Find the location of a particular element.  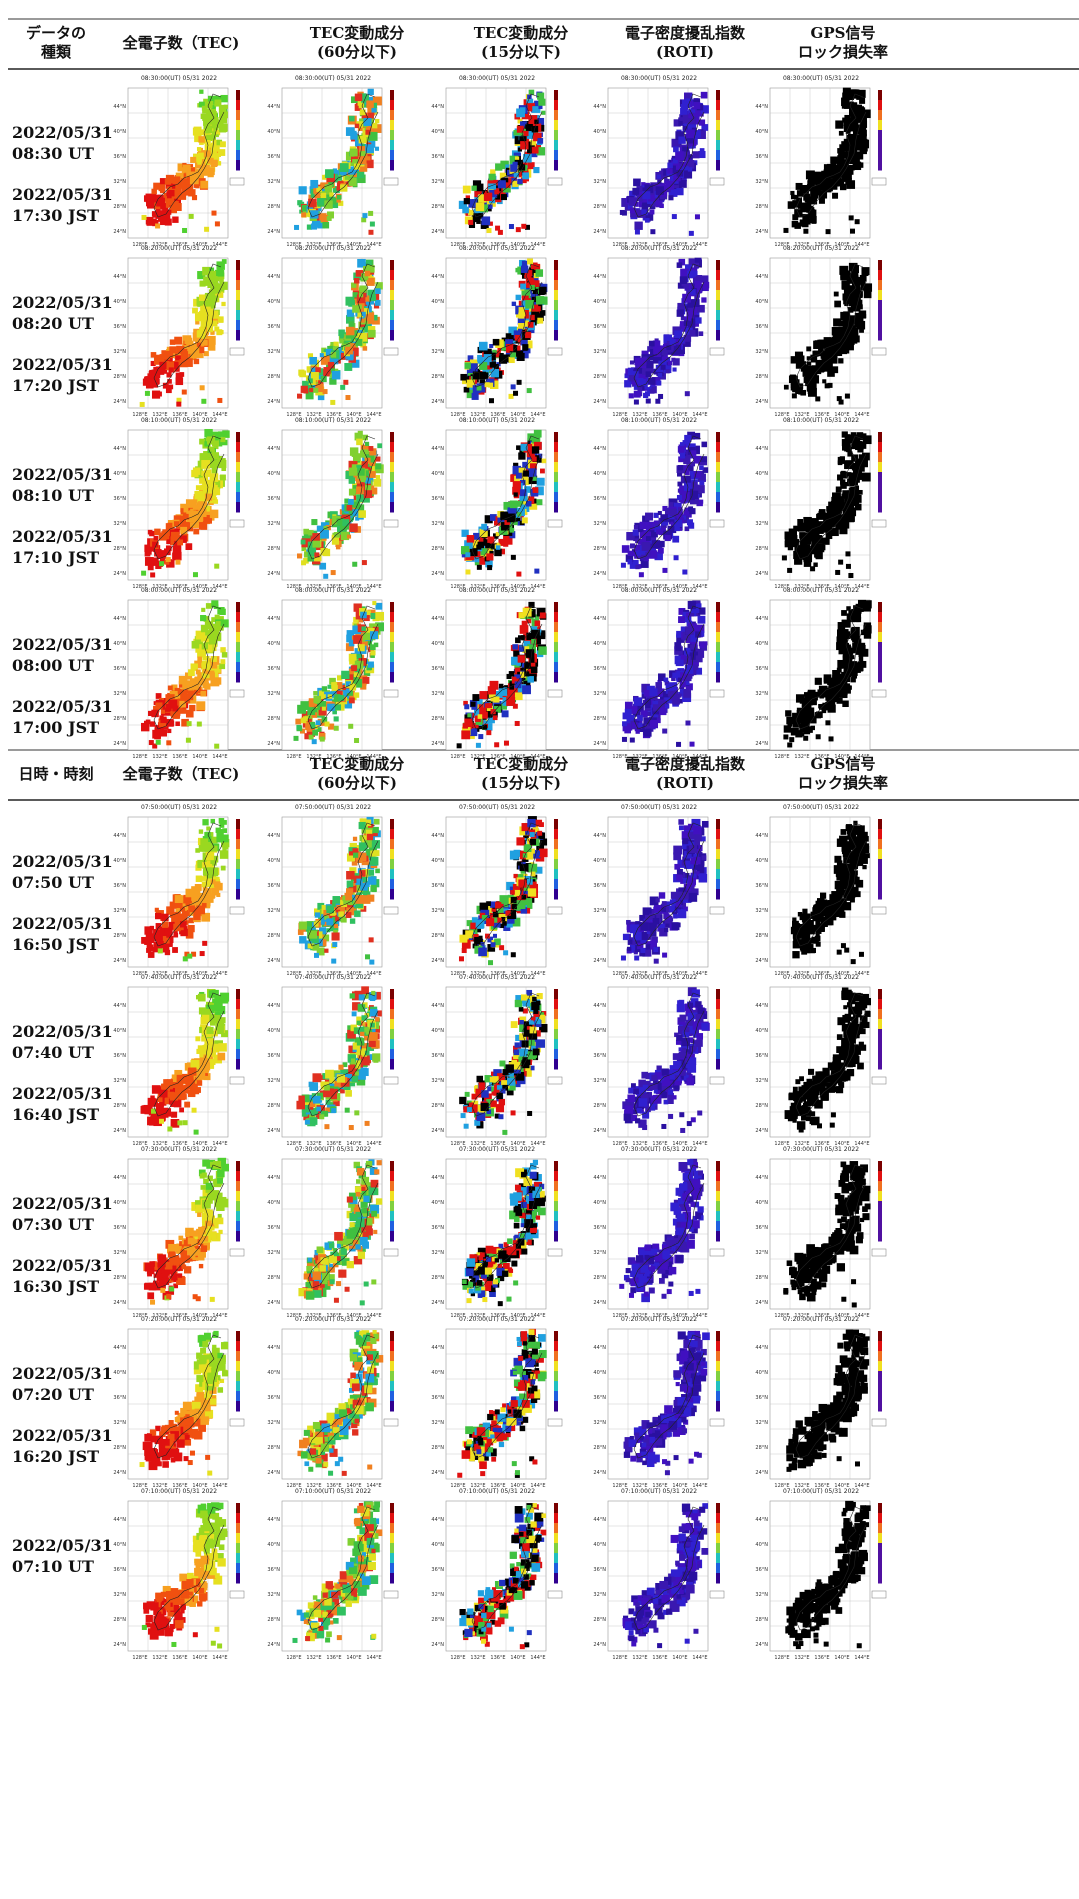

lat-tick-label: 36°N is located at coordinates (599, 327).